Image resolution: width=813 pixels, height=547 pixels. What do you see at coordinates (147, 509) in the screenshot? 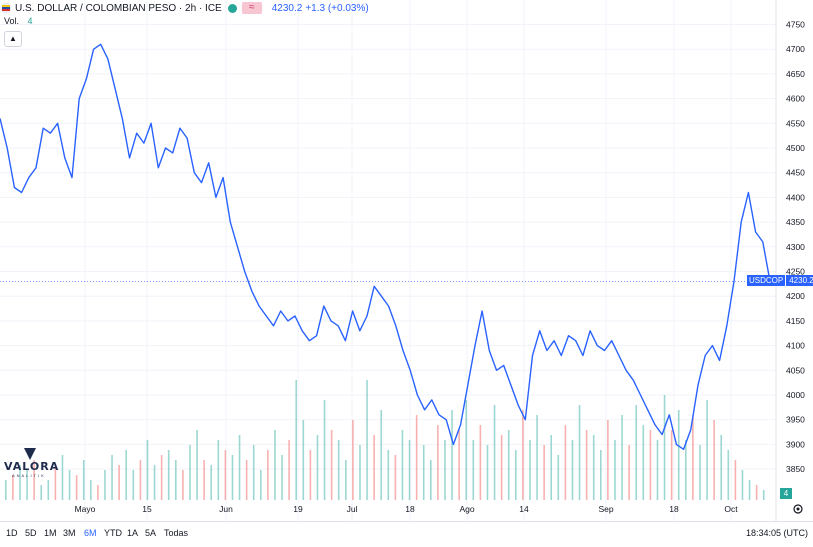
I see `x-tick-label: 15` at bounding box center [147, 509].